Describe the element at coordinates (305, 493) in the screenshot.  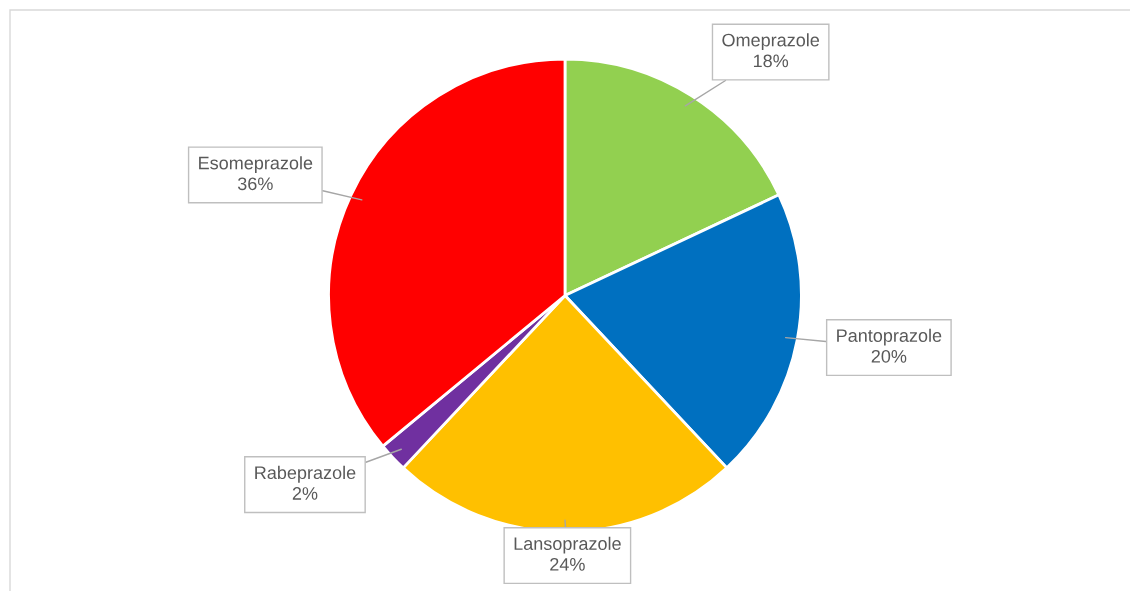
I see `data-label: 2%` at that location.